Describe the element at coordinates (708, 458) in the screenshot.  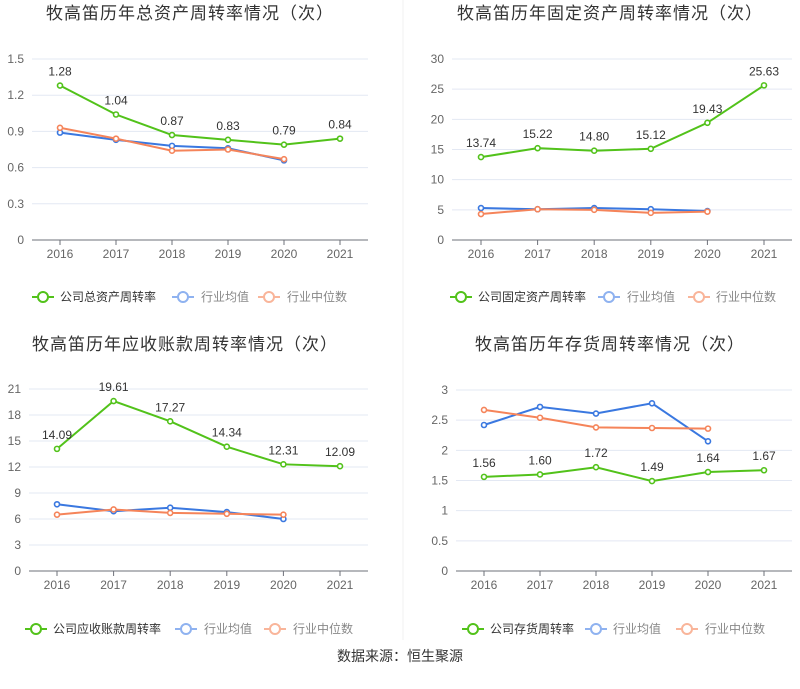
I see `data-label: 1.64` at that location.